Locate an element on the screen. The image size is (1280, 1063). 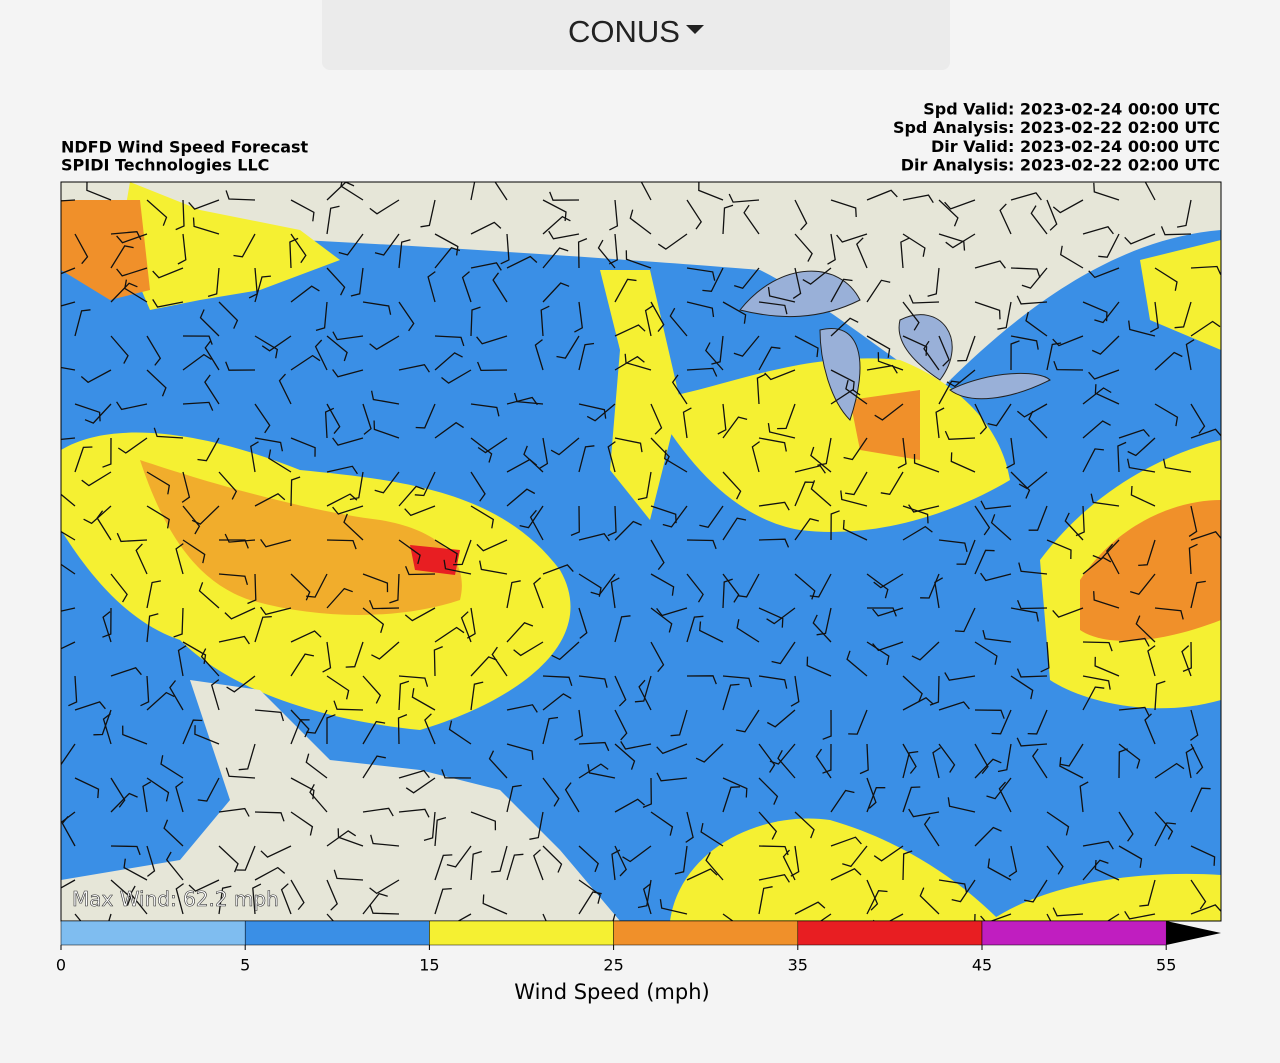
colorbar-tick-label: 55 is located at coordinates (1166, 965).